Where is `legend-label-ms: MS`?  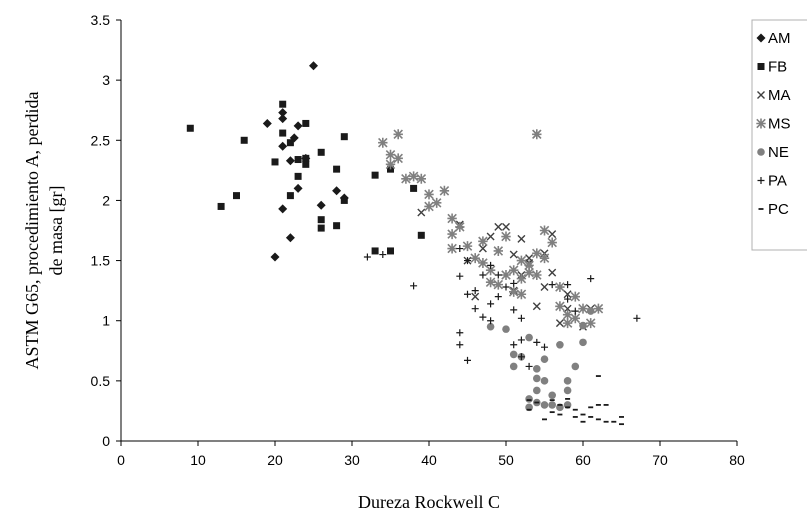
legend-label-ms: MS is located at coordinates (779, 124).